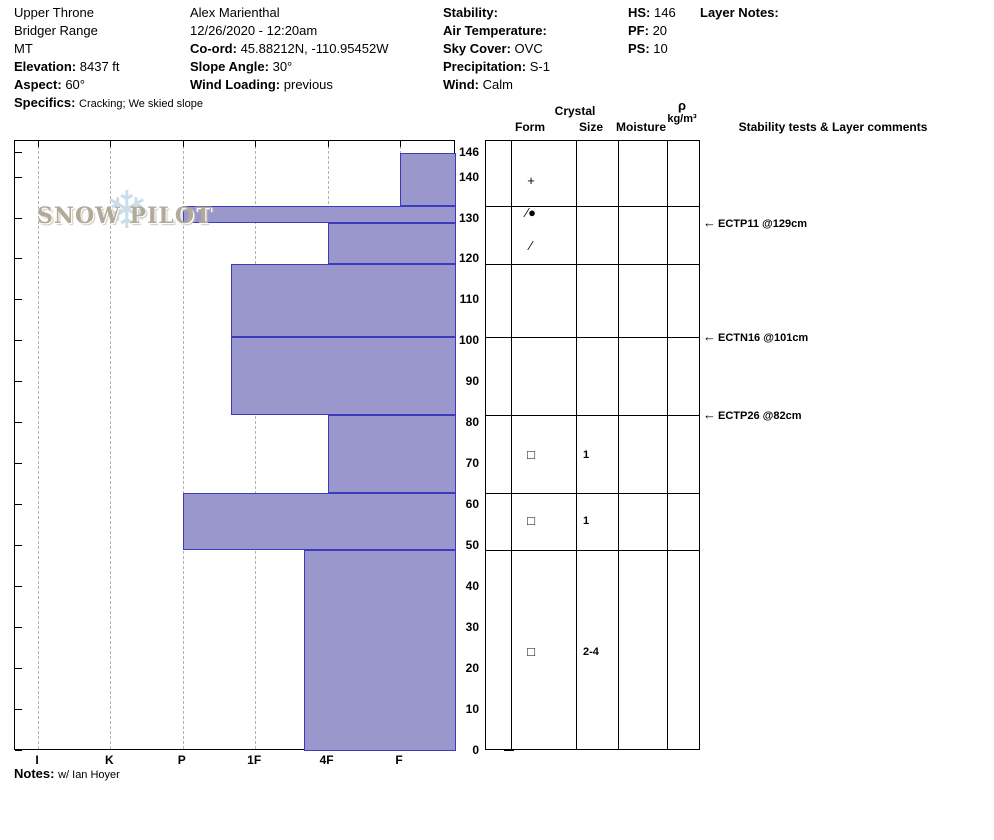  I want to click on stability-line: Stability:, so click(470, 12).